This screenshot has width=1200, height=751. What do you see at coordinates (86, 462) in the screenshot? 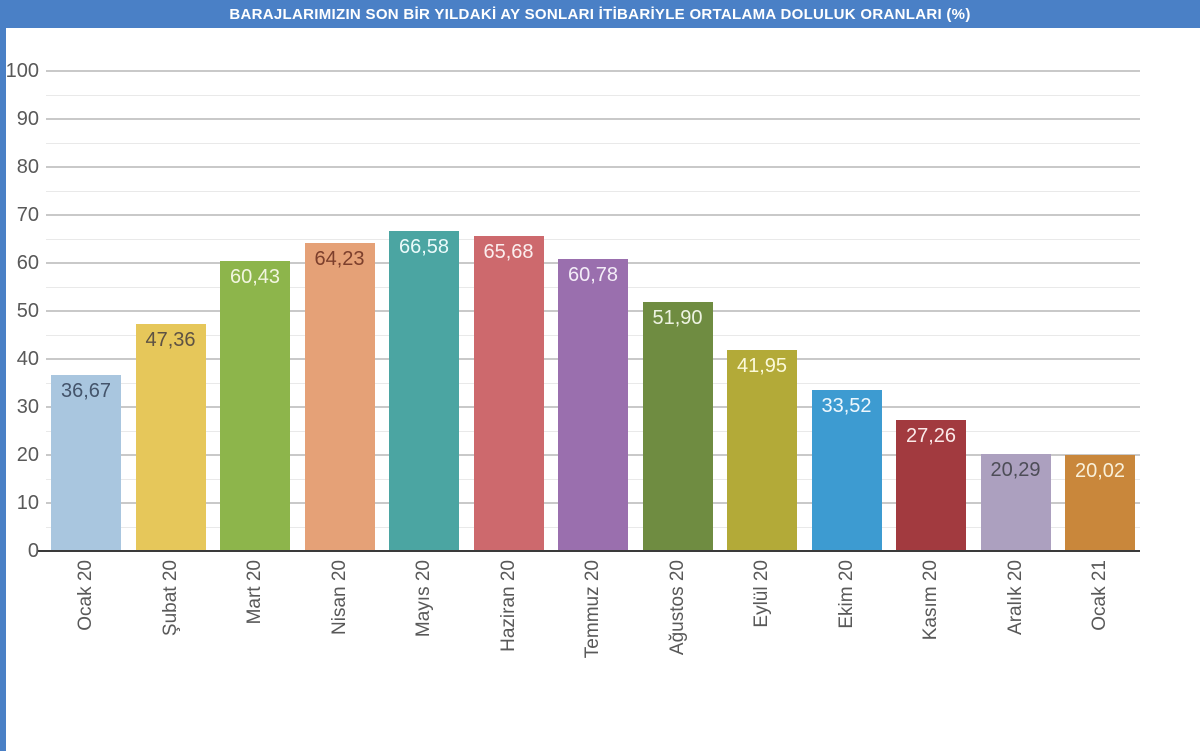
I see `bar: 36,67` at bounding box center [86, 462].